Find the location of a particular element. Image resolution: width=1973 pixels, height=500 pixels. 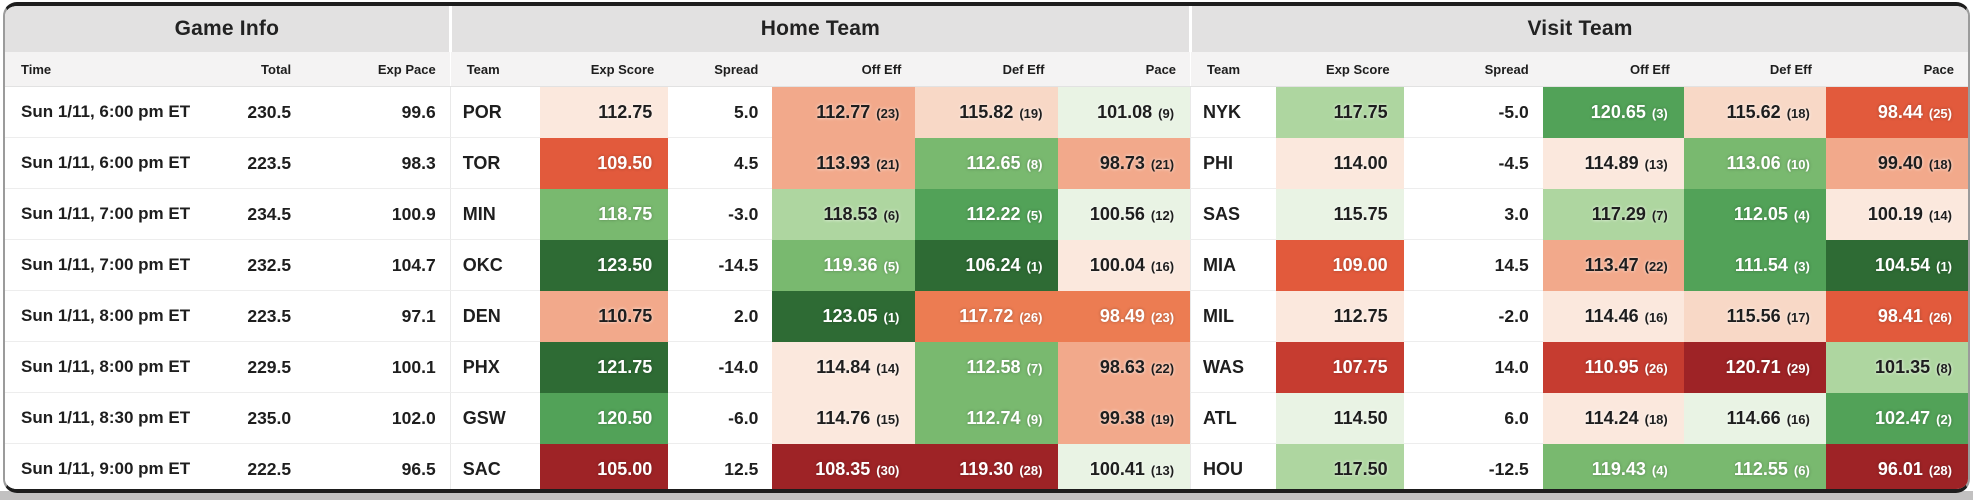

cell-value: 114.84 is located at coordinates (843, 366).